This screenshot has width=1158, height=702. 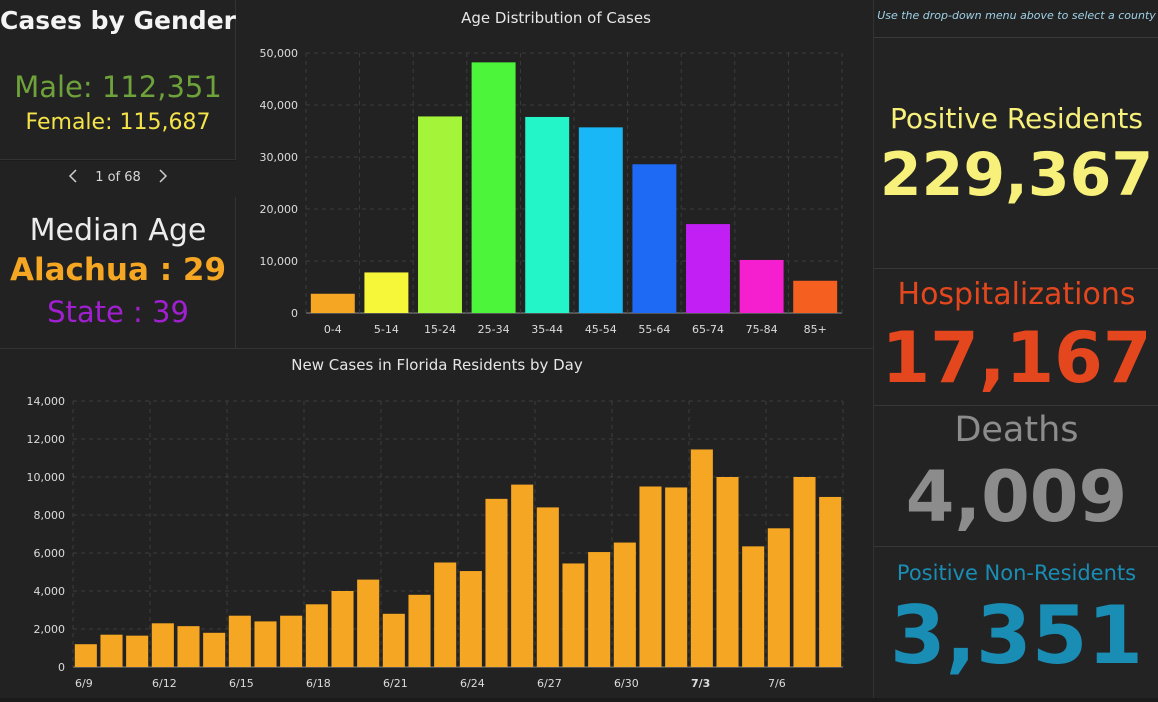 What do you see at coordinates (494, 329) in the screenshot?
I see `x-tick-label: 25-34` at bounding box center [494, 329].